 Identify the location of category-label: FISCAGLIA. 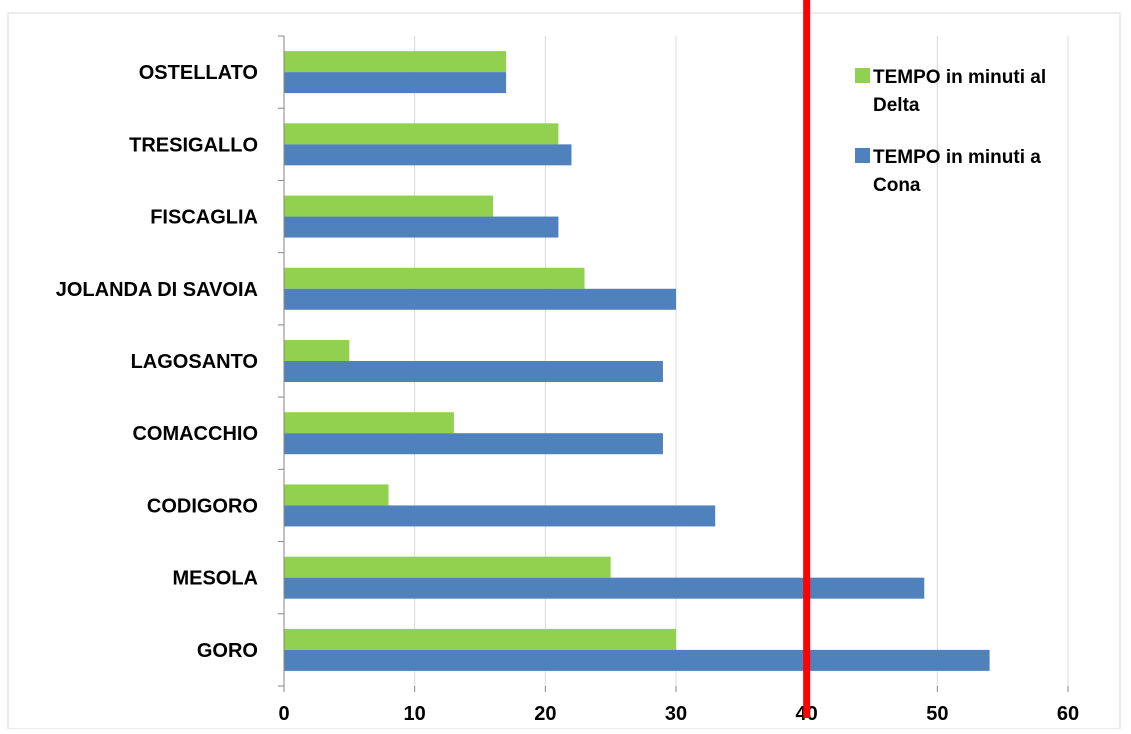
(204, 218).